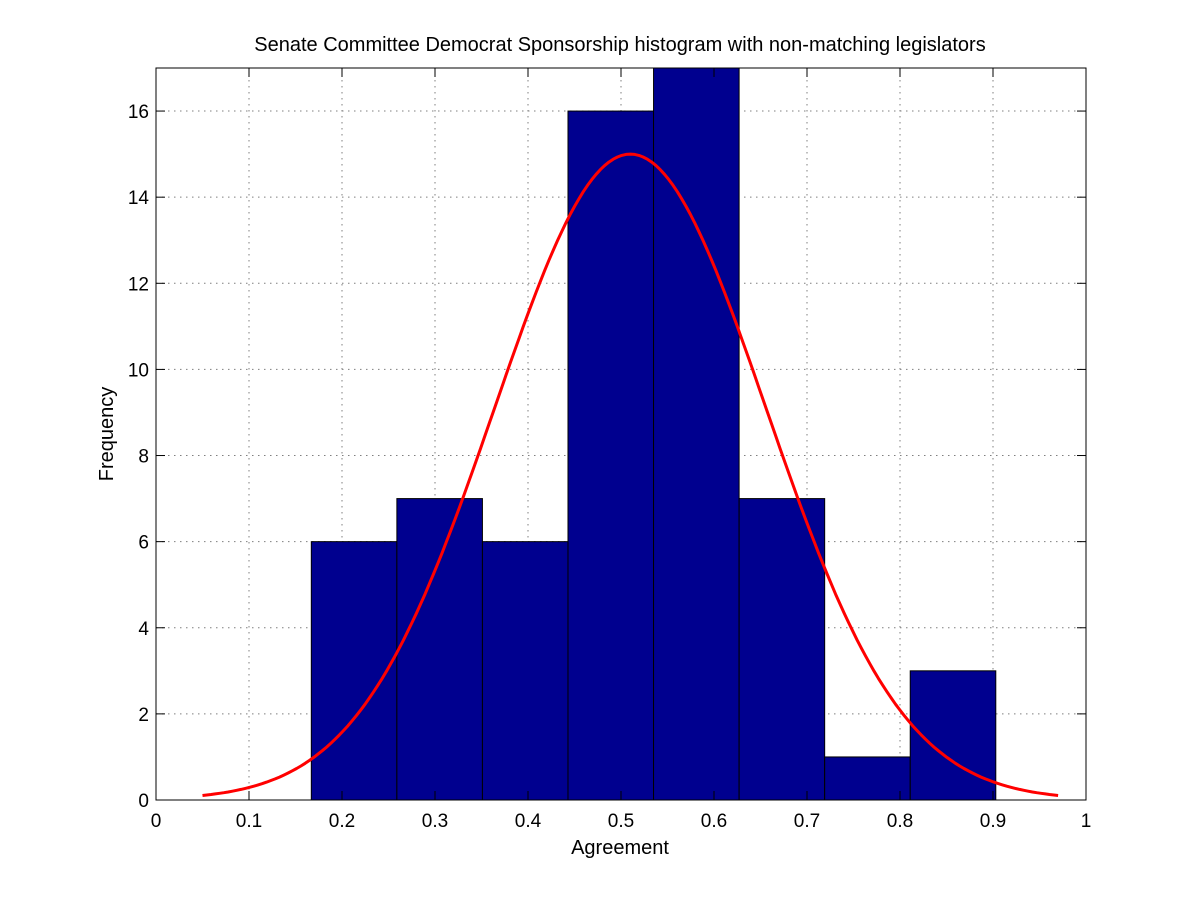 The height and width of the screenshot is (900, 1200). I want to click on y-tick-label: 8, so click(143, 457).